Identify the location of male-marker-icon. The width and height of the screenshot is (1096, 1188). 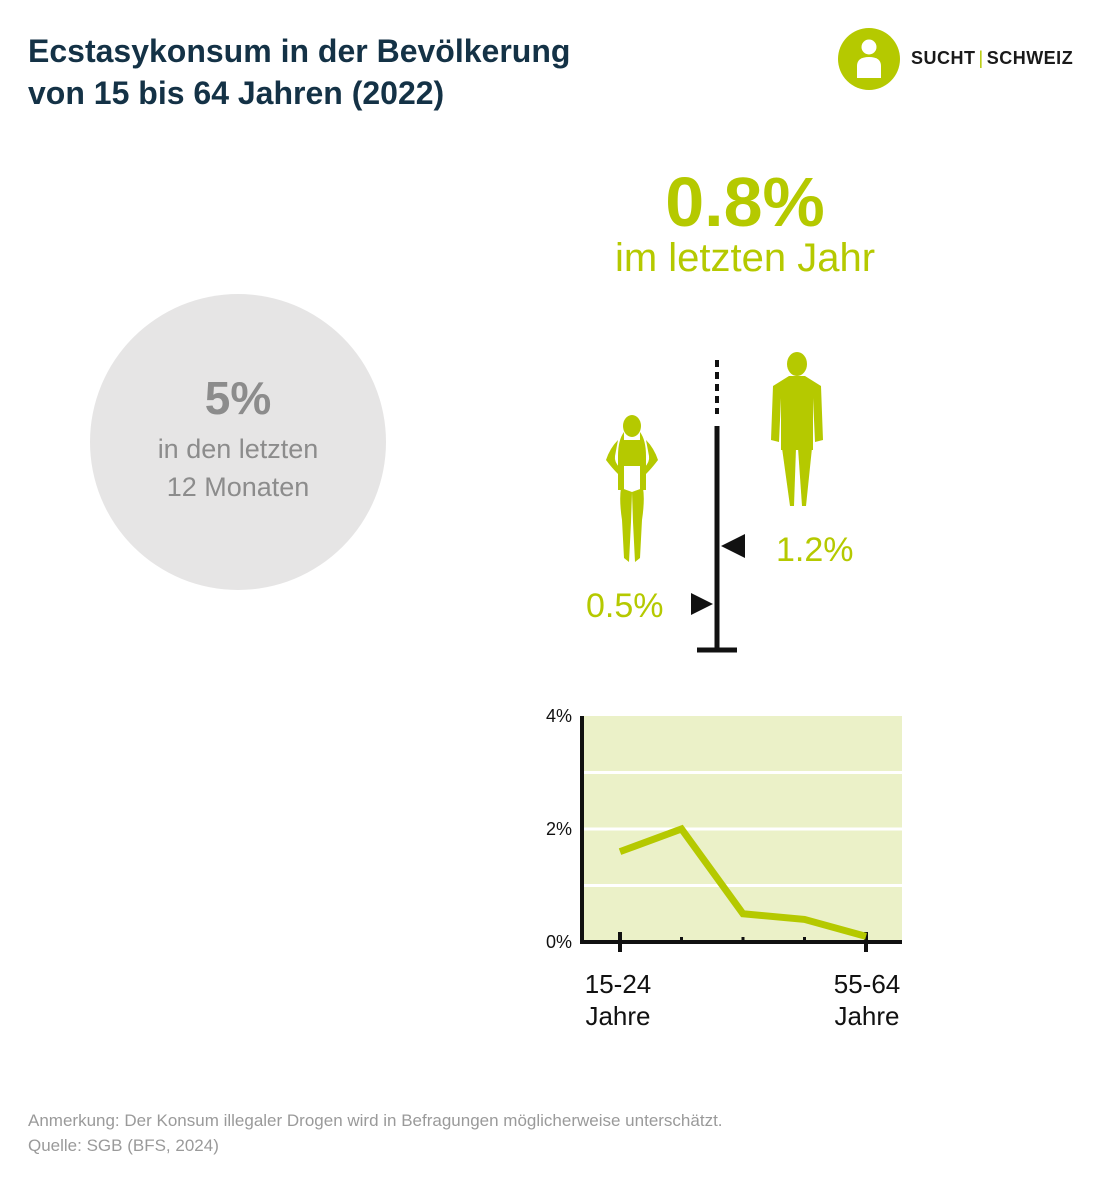
(733, 546).